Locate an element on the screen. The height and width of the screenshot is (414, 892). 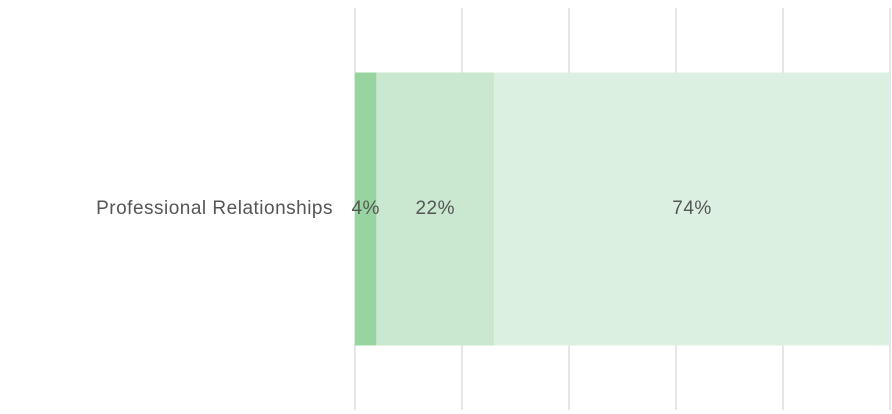
value-label: 22% is located at coordinates (435, 208).